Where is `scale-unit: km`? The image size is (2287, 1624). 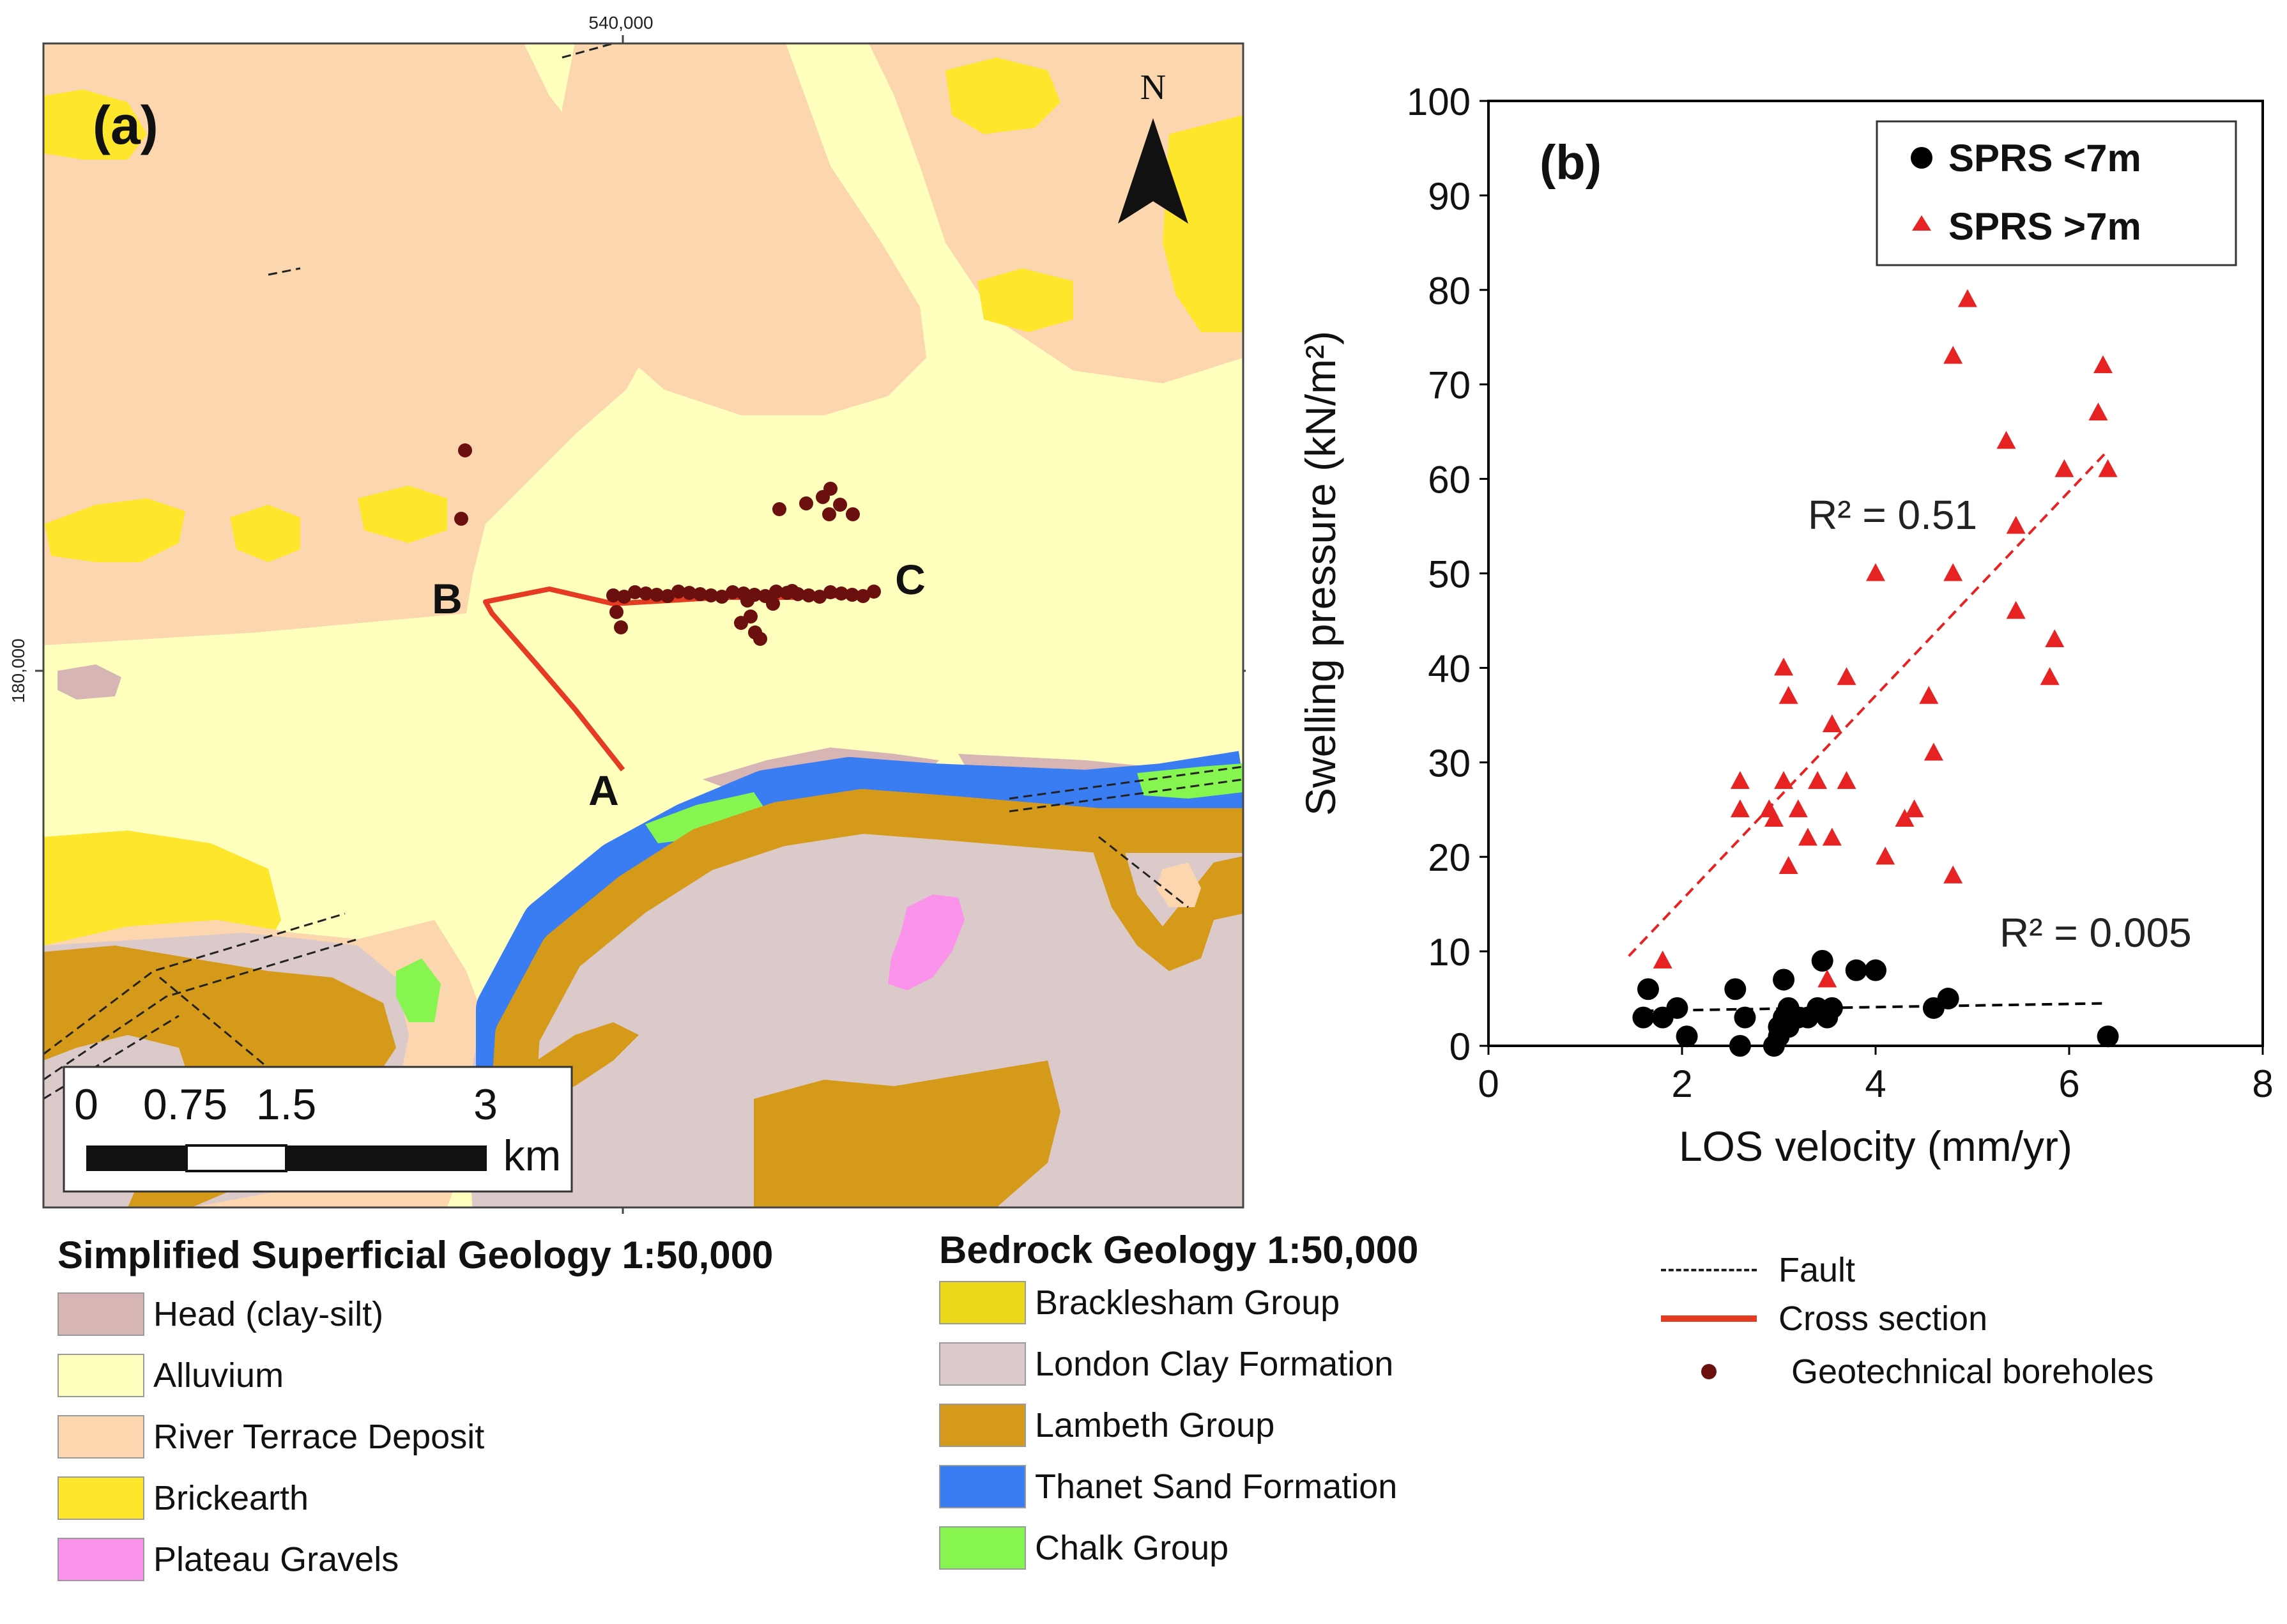 scale-unit: km is located at coordinates (532, 1155).